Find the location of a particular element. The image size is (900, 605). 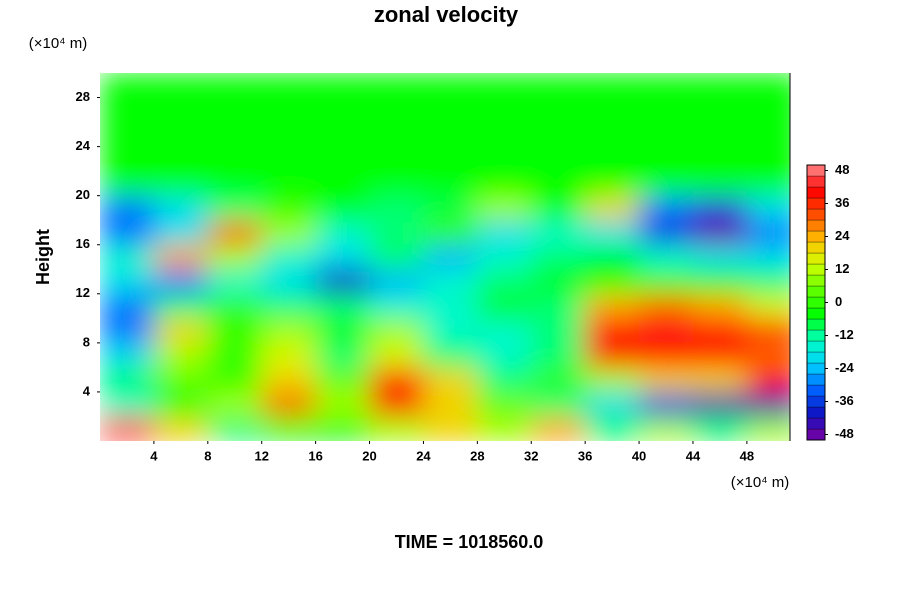

y-tick-label: 4 is located at coordinates (87, 390).